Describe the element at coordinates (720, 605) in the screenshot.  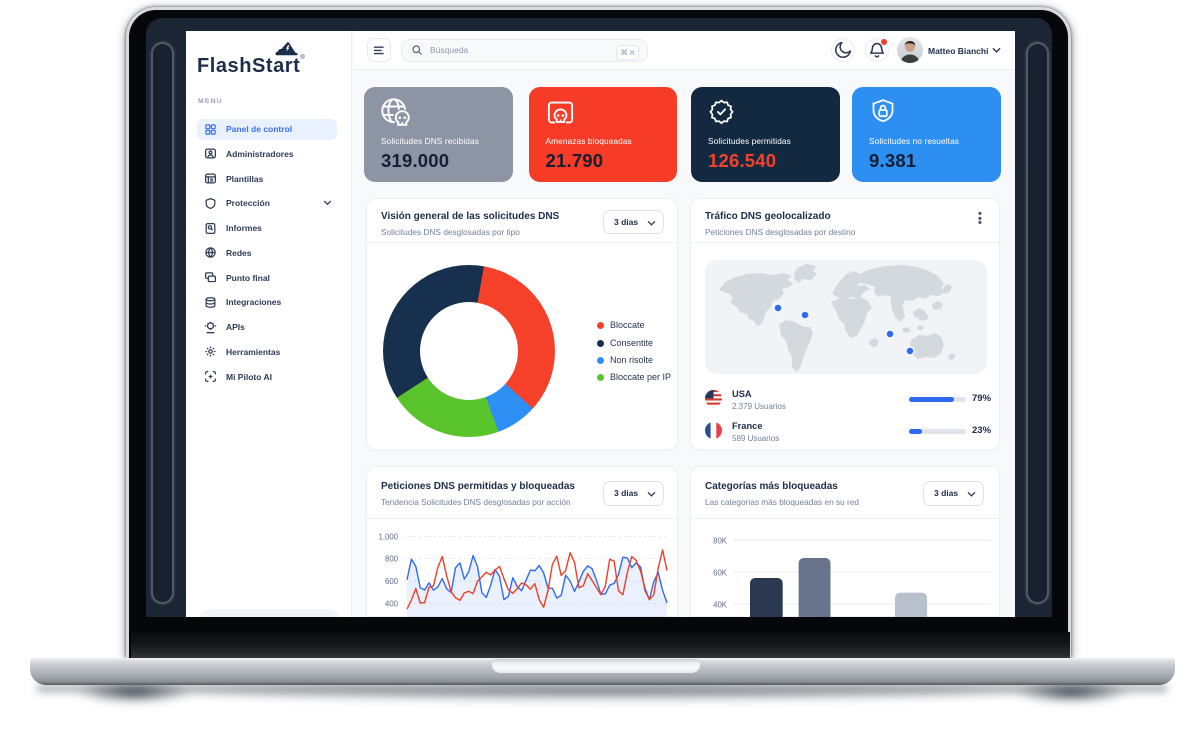
I see `svg-text: 40K` at that location.